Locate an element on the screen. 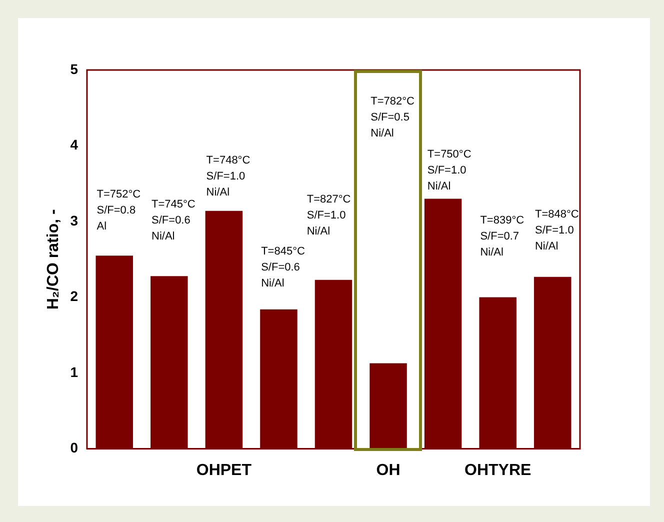 The image size is (664, 522). x-tick-label: OHPET is located at coordinates (224, 470).